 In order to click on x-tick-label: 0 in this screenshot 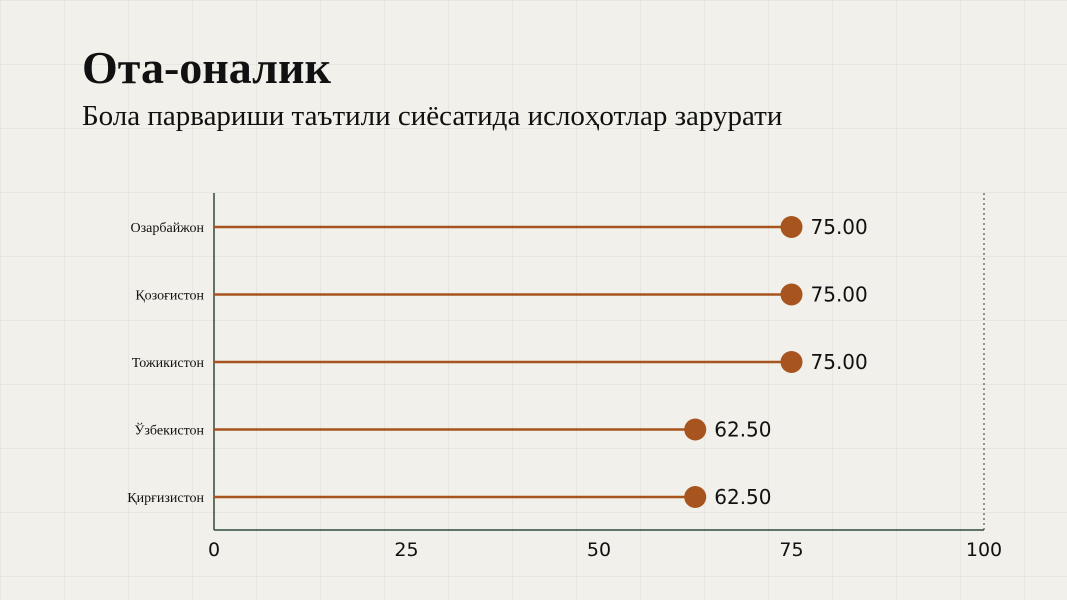, I will do `click(214, 550)`.